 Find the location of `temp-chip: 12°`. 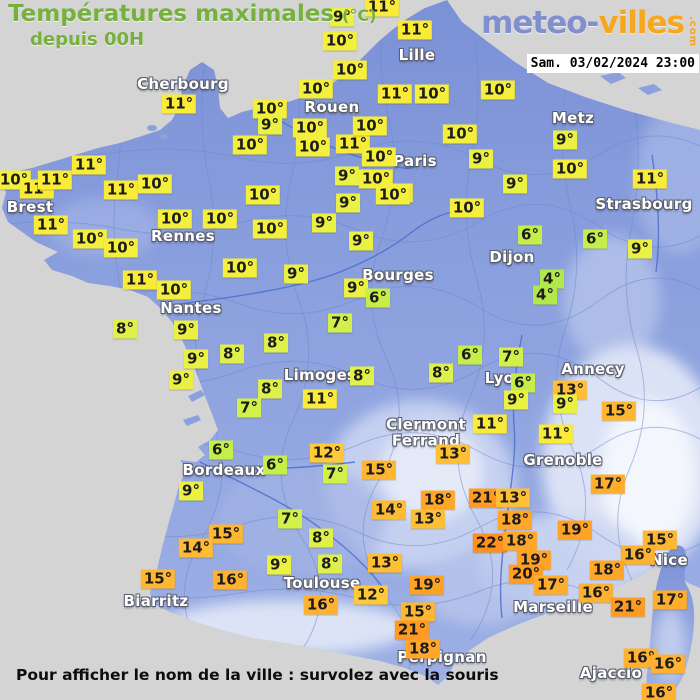

temp-chip: 12° is located at coordinates (327, 453).